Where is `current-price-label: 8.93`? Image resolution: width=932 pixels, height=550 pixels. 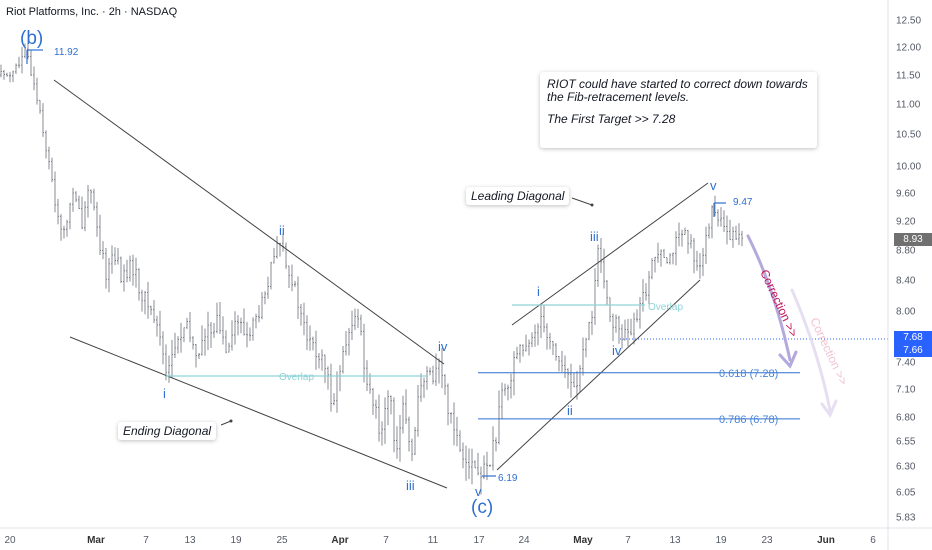 current-price-label: 8.93 is located at coordinates (913, 239).